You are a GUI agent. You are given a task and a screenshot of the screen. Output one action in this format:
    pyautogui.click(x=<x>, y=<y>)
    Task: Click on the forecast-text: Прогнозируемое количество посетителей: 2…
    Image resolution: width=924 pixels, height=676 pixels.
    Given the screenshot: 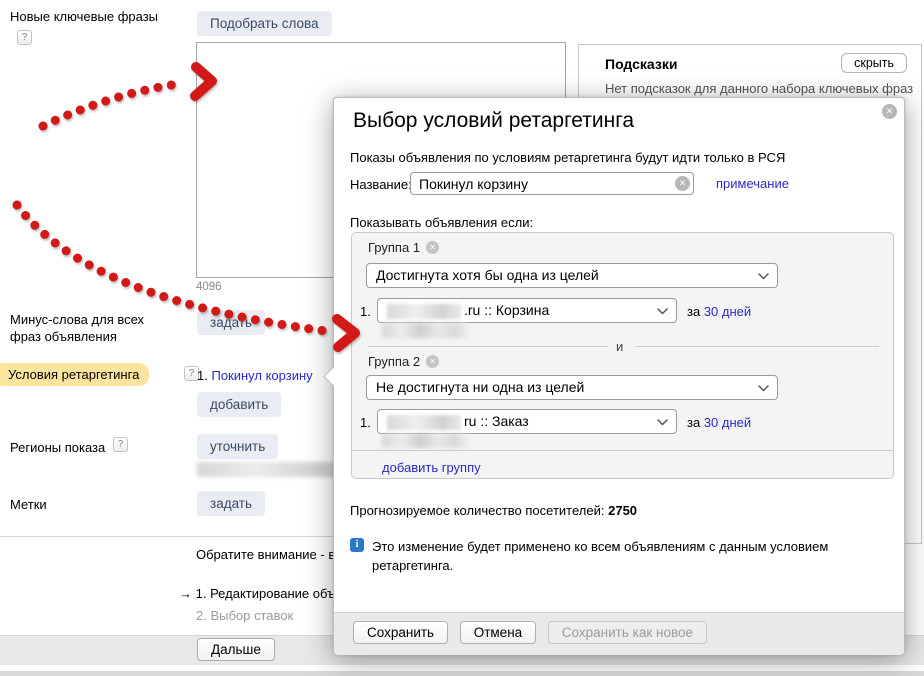 What is the action you would take?
    pyautogui.click(x=493, y=510)
    